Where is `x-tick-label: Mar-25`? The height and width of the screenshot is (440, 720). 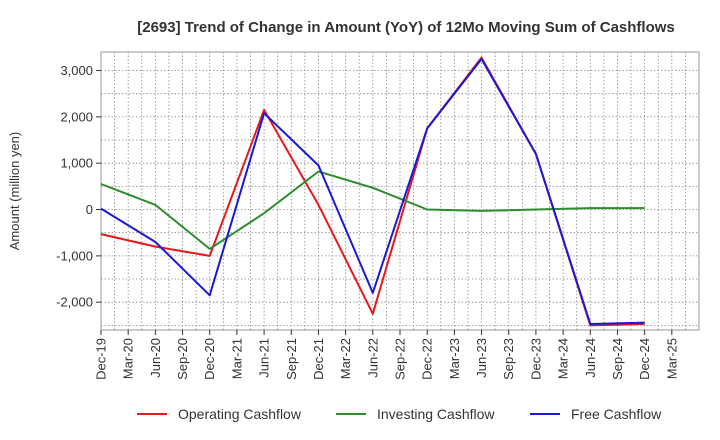 x-tick-label: Mar-25 is located at coordinates (671, 358).